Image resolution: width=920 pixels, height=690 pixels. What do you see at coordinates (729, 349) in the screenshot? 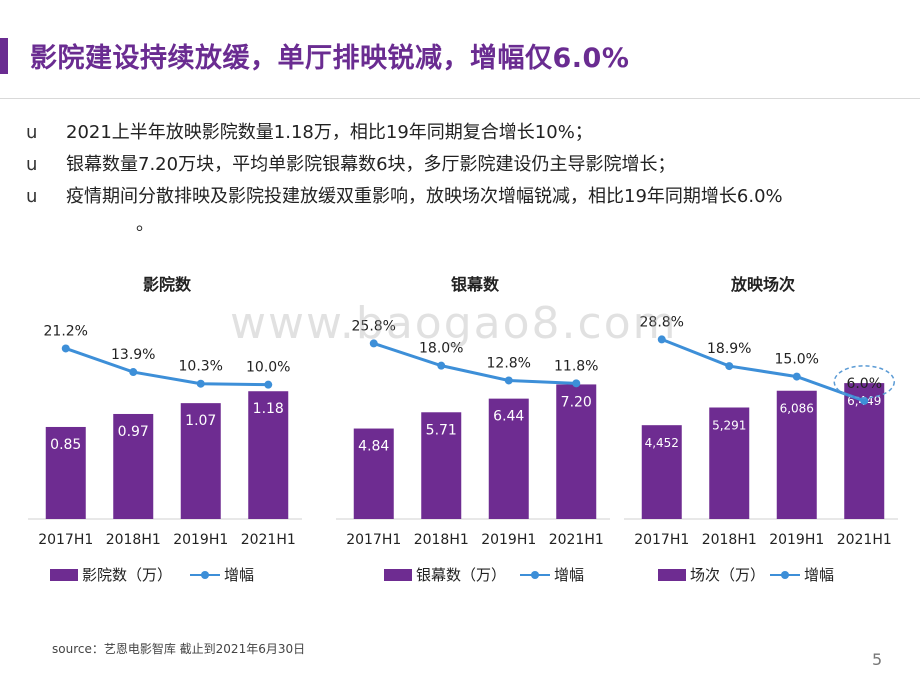
I see `growth-value-label: 18.9%` at bounding box center [729, 349].